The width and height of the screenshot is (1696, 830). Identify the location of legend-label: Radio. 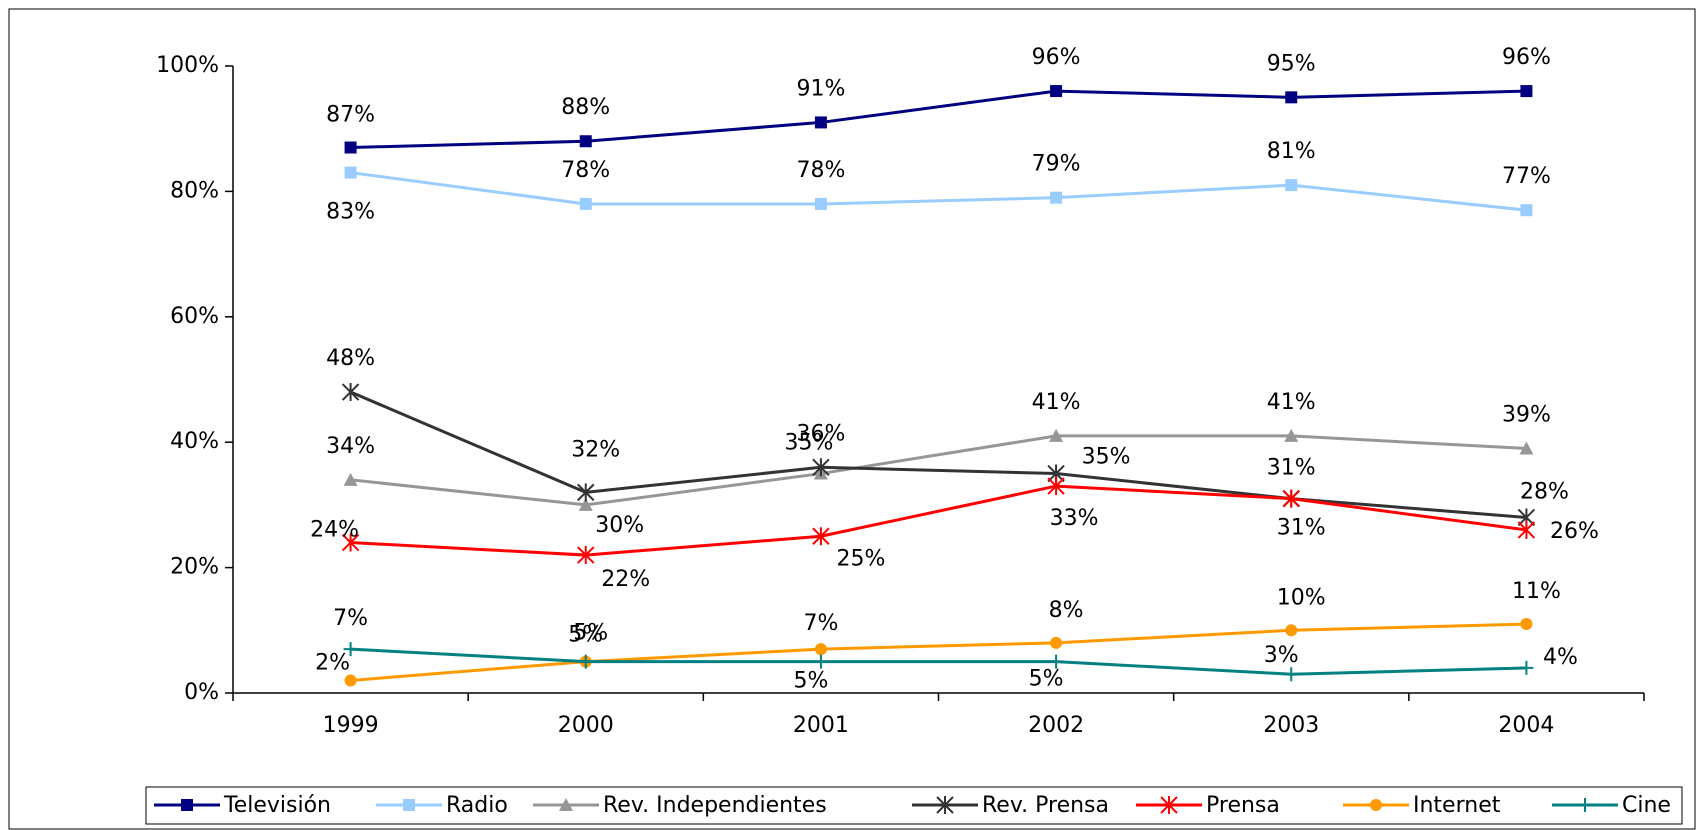
(477, 805).